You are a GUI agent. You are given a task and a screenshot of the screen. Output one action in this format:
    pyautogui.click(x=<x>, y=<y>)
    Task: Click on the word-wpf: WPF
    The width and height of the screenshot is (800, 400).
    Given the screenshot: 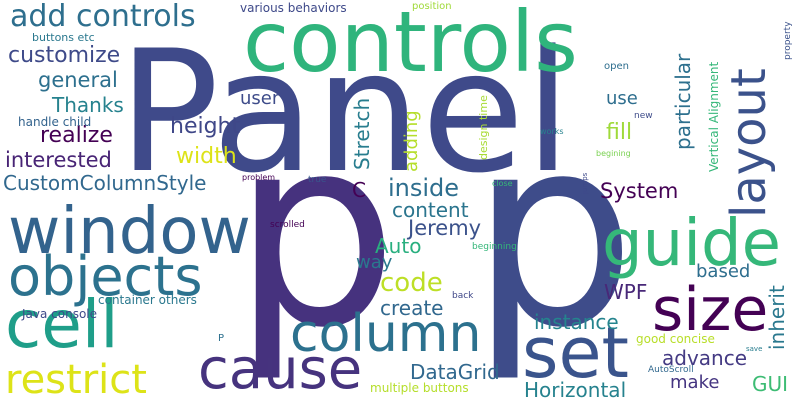 What is the action you would take?
    pyautogui.click(x=626, y=292)
    